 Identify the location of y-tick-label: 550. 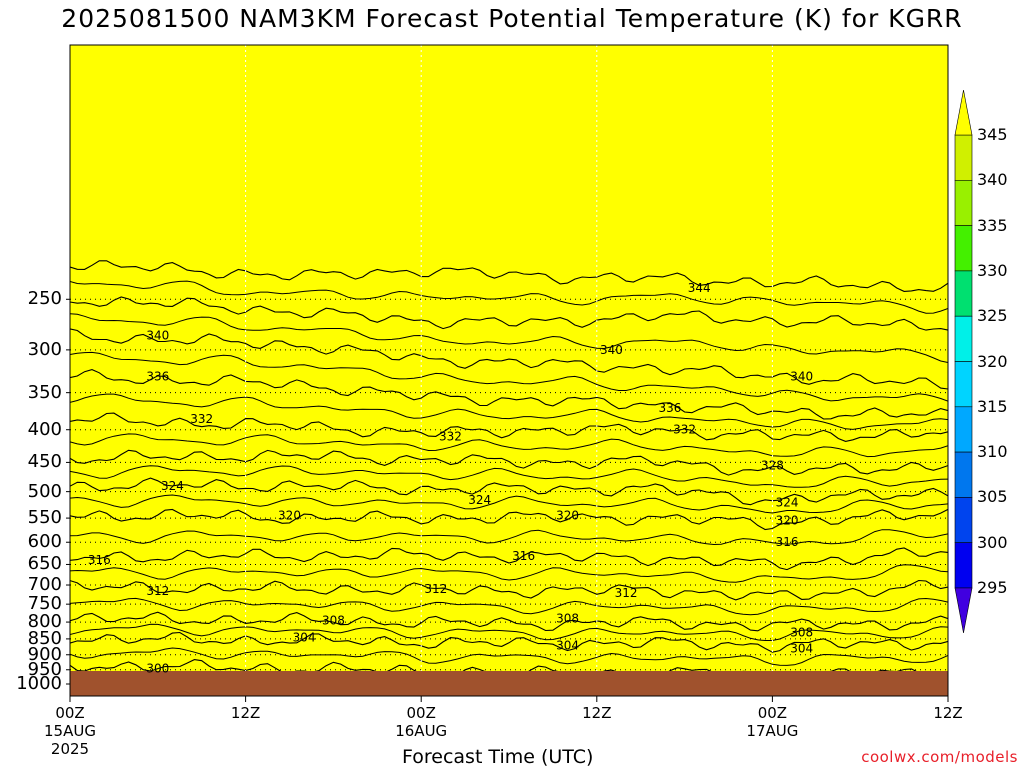
(44, 518).